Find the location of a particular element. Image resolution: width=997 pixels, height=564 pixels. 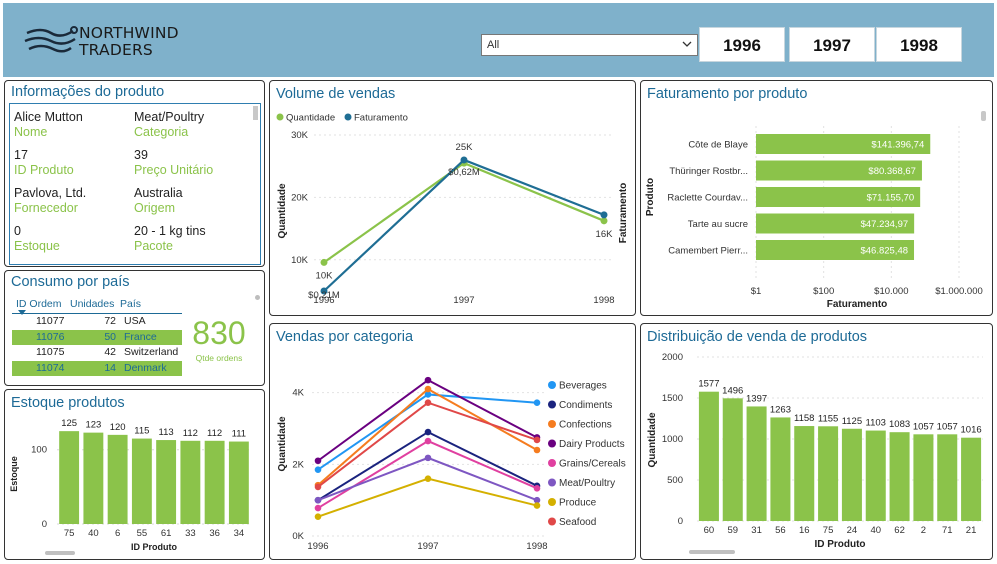

legend-label: Meat/Poultry is located at coordinates (587, 483).